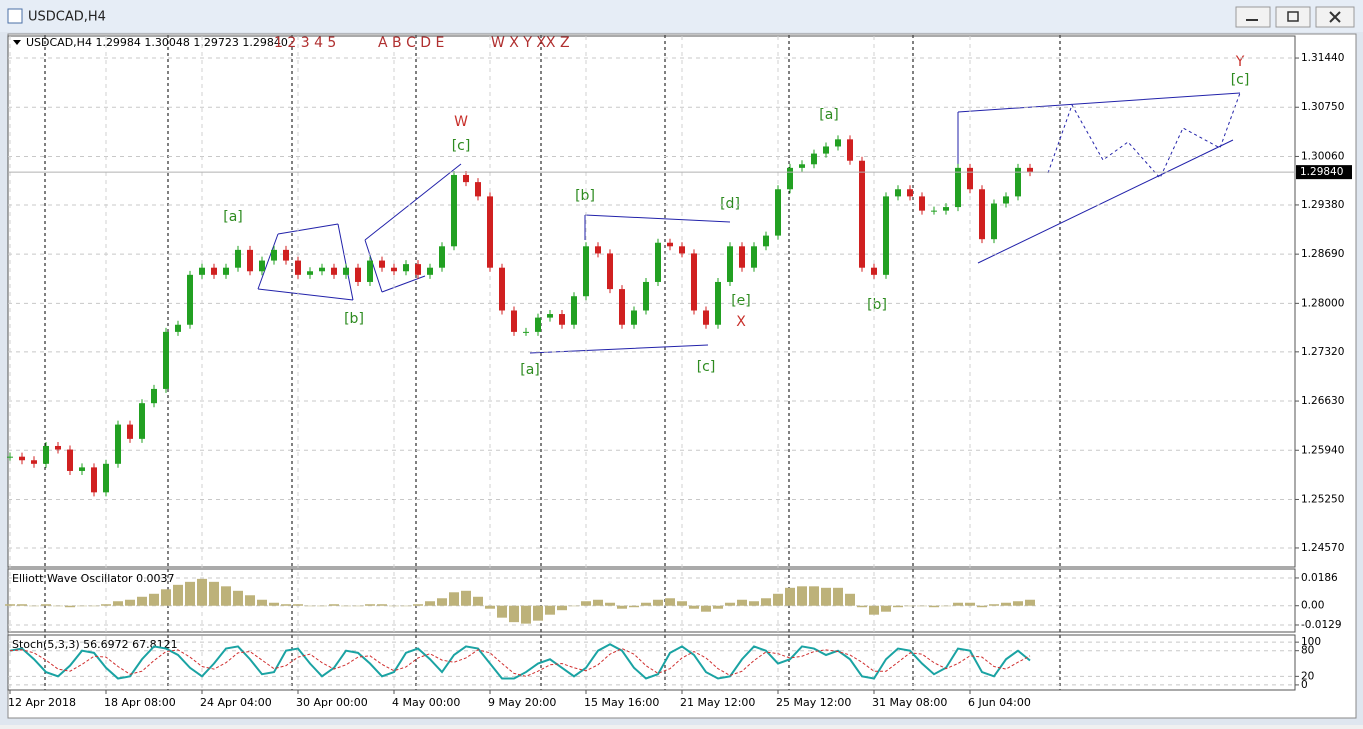  I want to click on current-price-label: 1.29840, so click(1321, 172).